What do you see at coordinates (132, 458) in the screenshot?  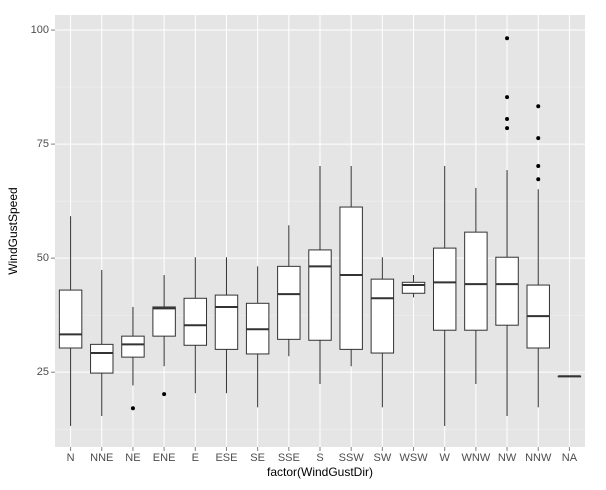 I see `x-tick-label: NE` at bounding box center [132, 458].